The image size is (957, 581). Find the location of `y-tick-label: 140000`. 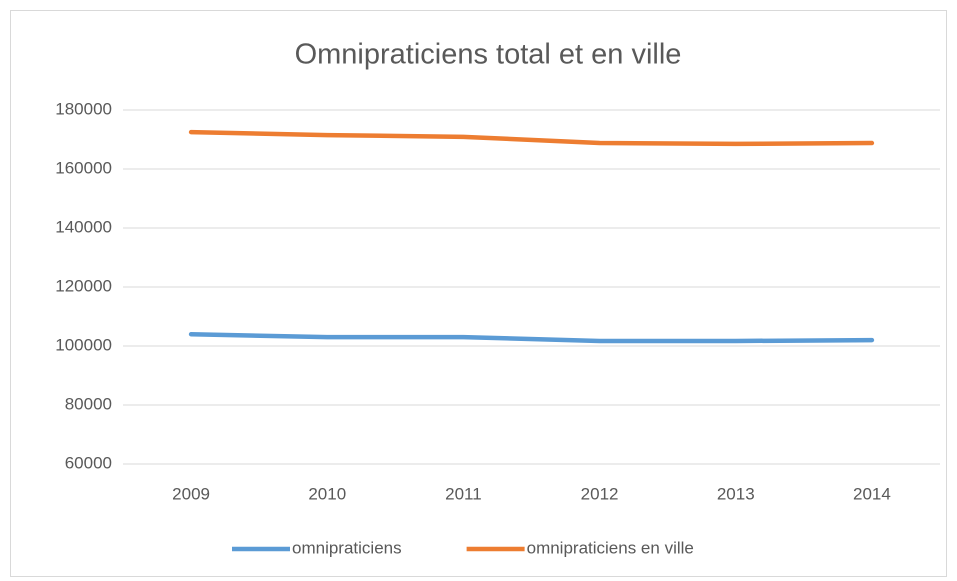

y-tick-label: 140000 is located at coordinates (83, 226).